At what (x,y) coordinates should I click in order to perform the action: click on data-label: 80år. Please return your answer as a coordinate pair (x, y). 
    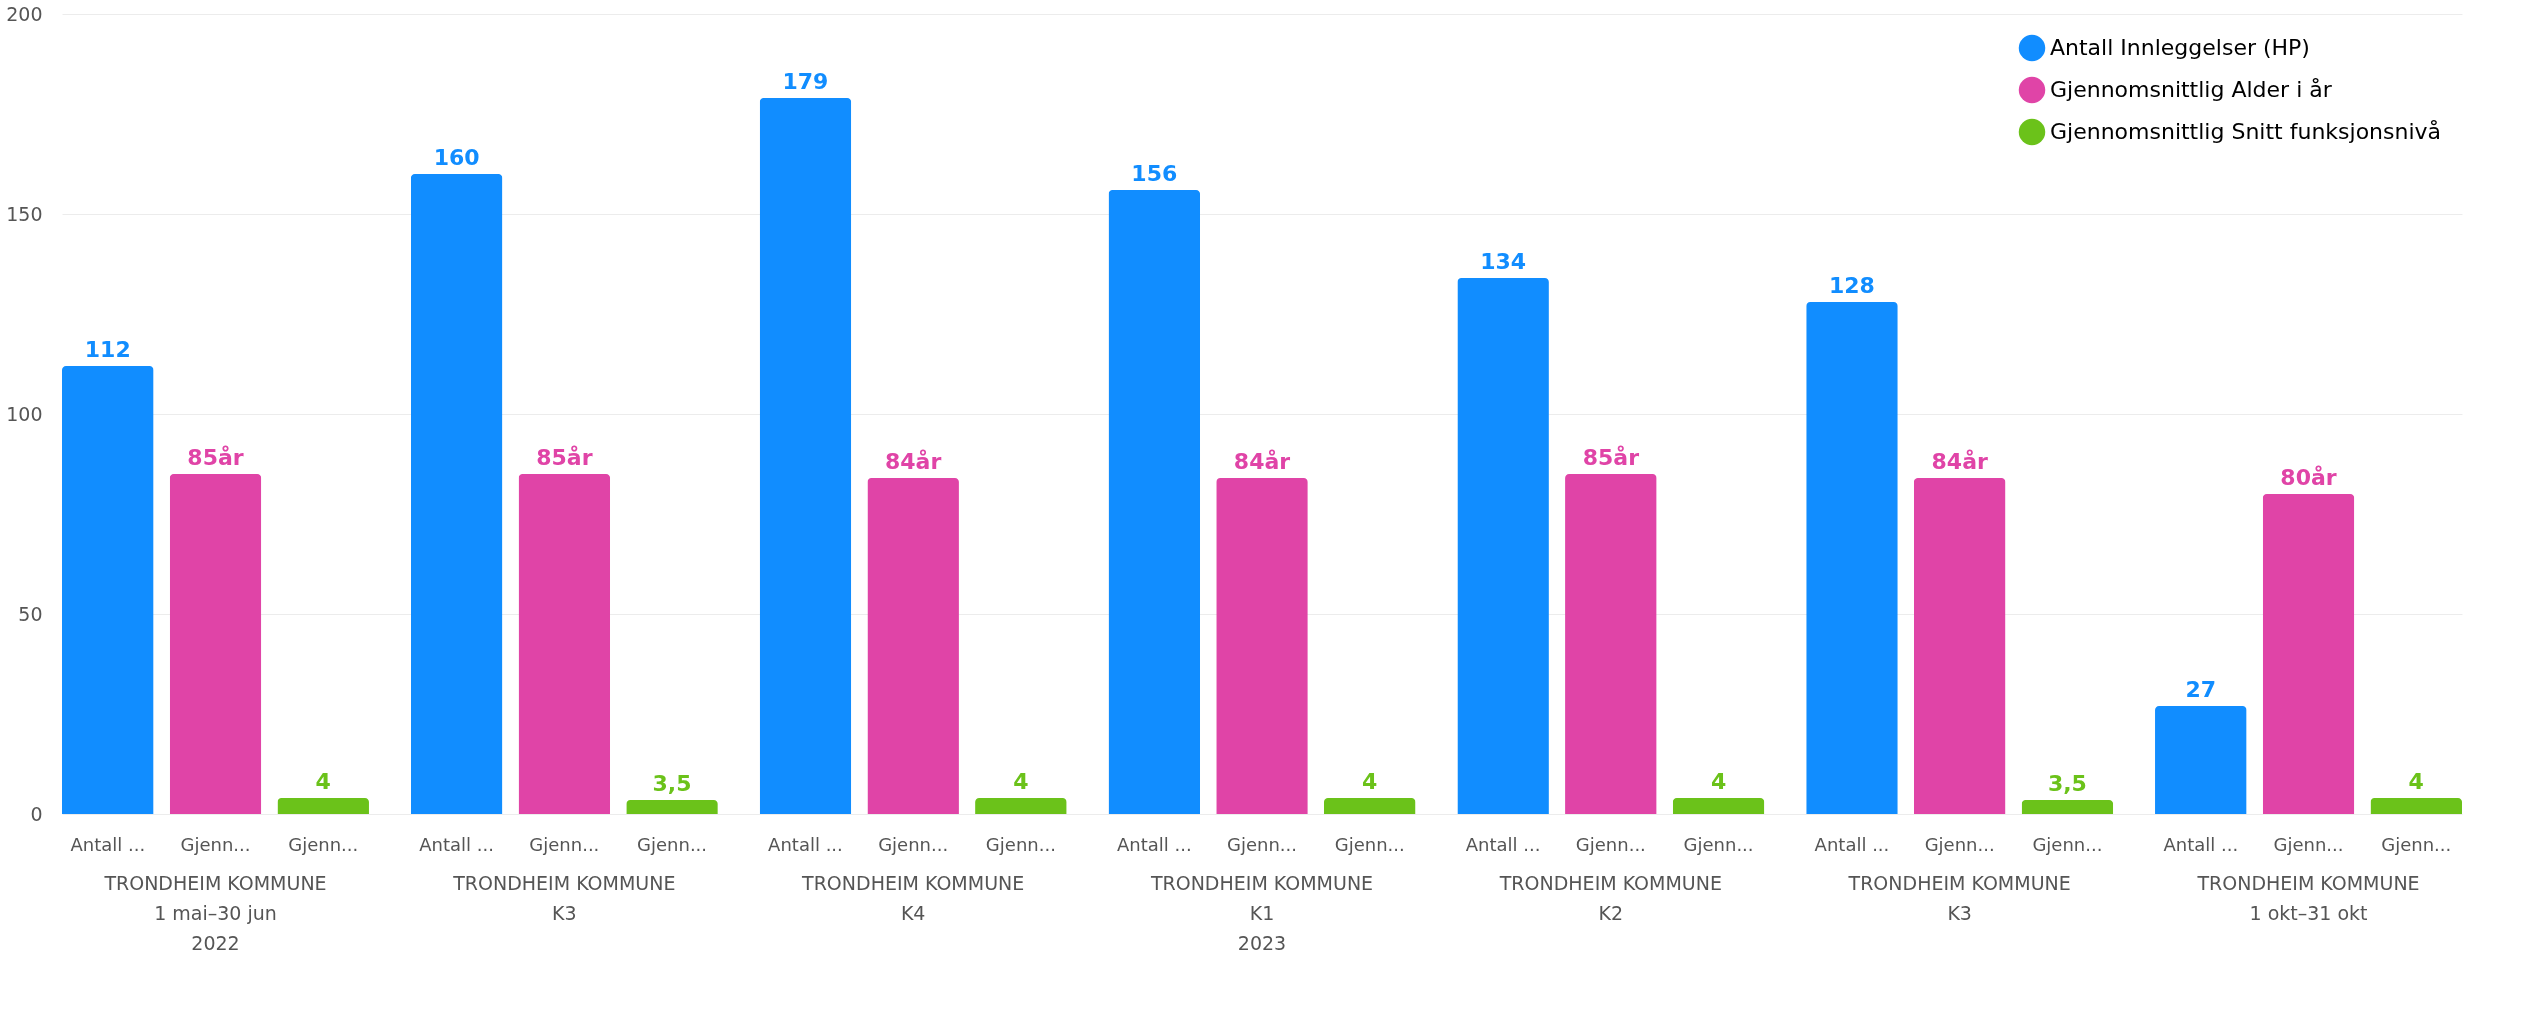
    Looking at the image, I should click on (2308, 477).